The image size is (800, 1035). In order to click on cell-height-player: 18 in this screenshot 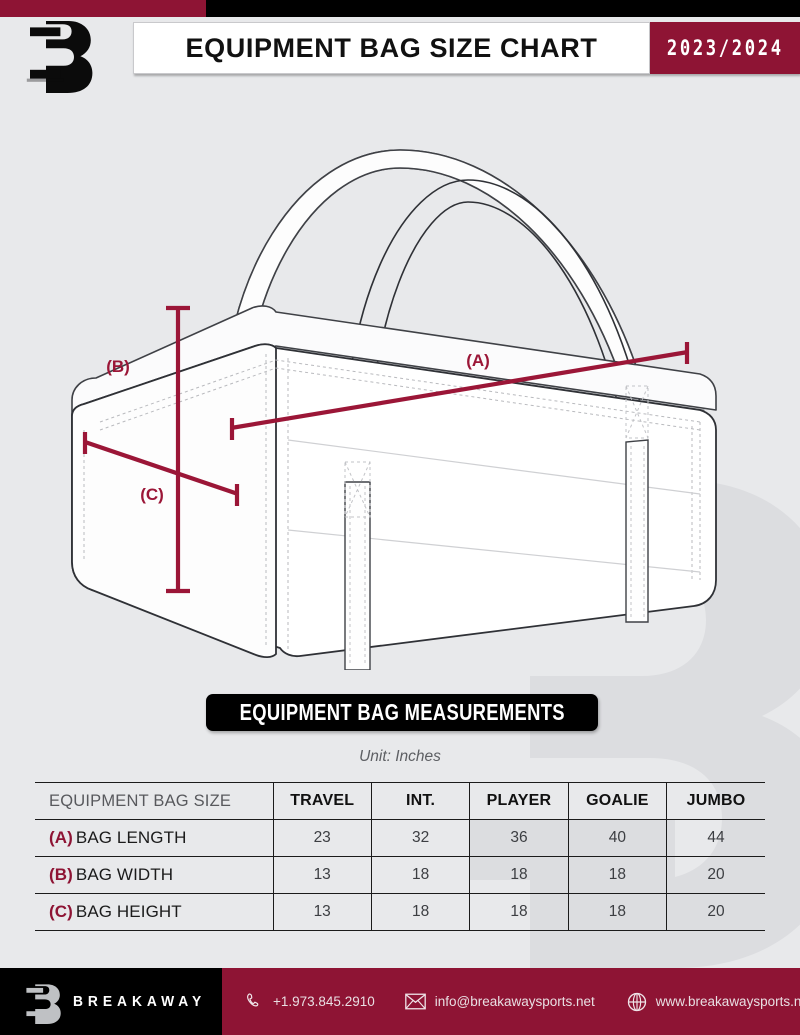, I will do `click(519, 912)`.